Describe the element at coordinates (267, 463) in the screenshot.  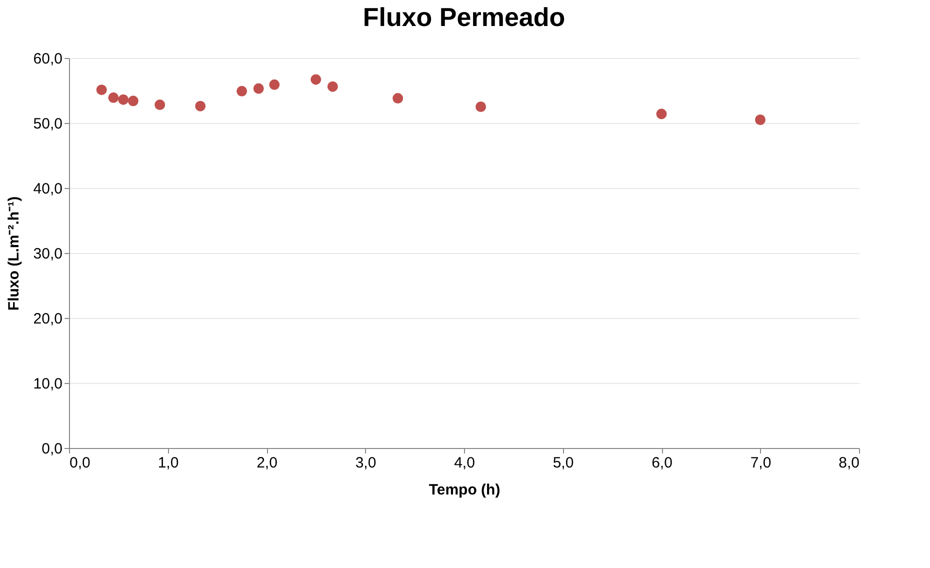
I see `x-tick-label: 2,0` at that location.